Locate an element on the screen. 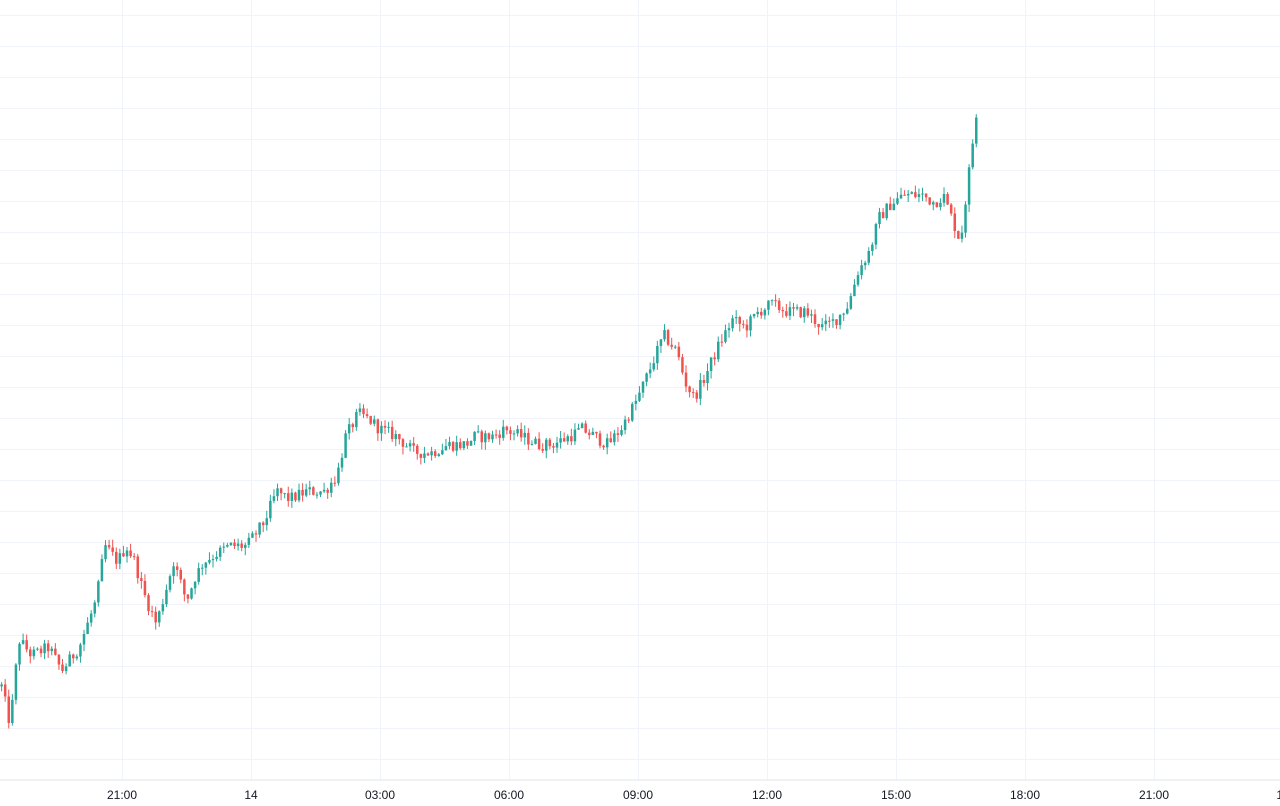  x-tick-label: 15:00 is located at coordinates (896, 795).